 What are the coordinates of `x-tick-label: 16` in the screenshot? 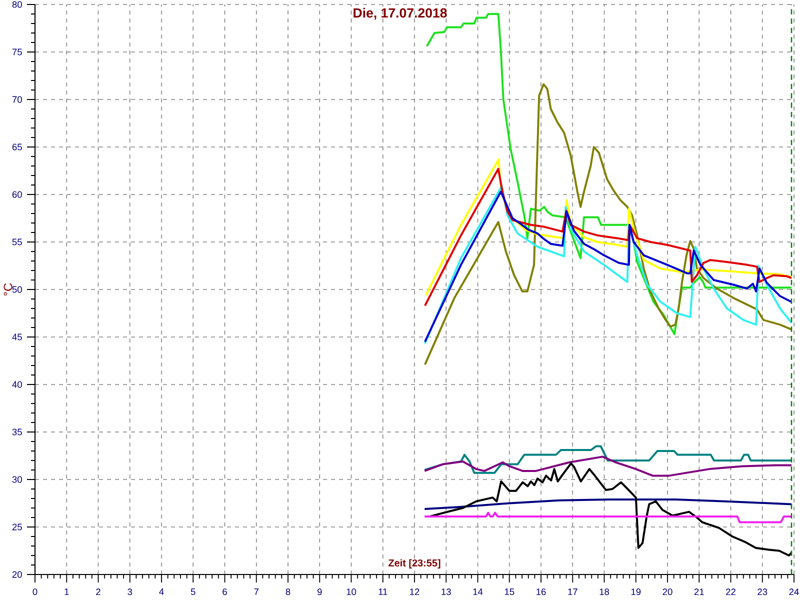 It's located at (541, 592).